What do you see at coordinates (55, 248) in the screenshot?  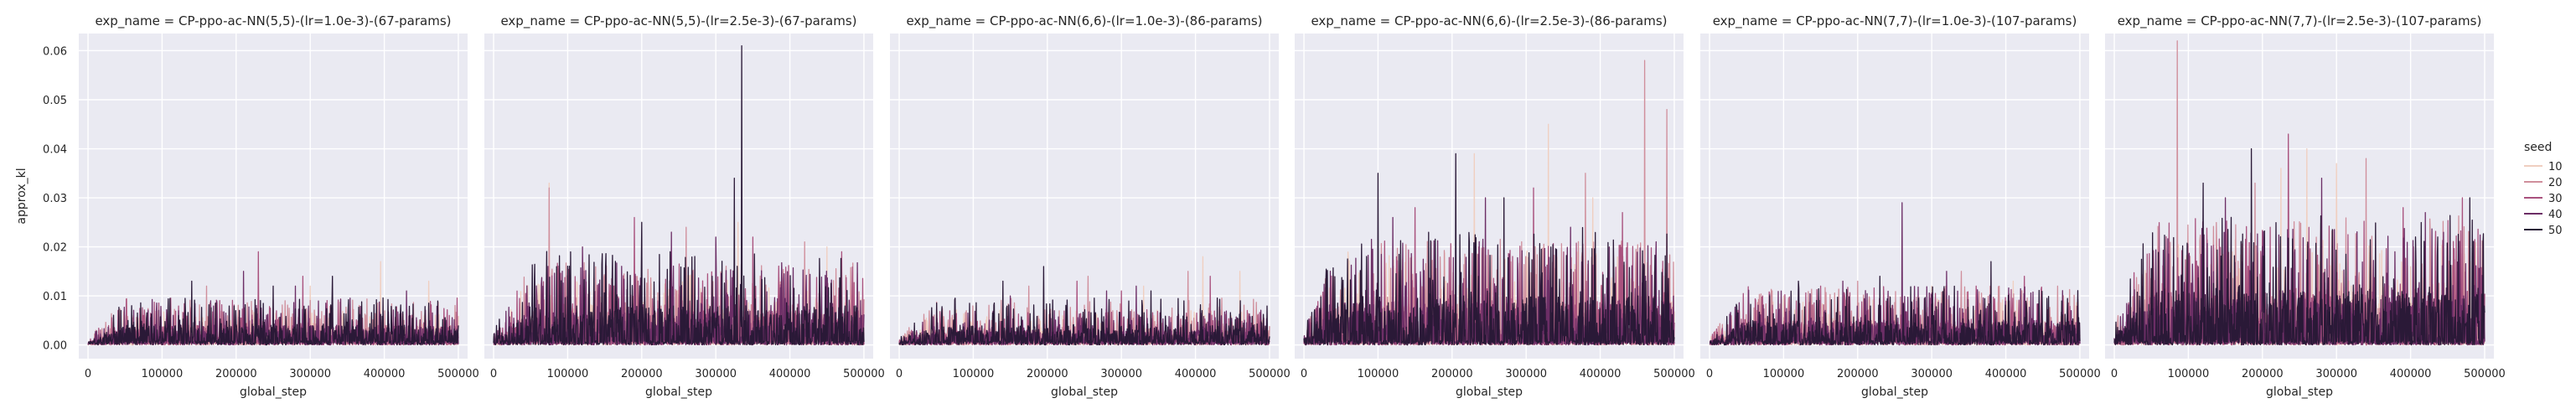 I see `y-tick-label: 0.02` at bounding box center [55, 248].